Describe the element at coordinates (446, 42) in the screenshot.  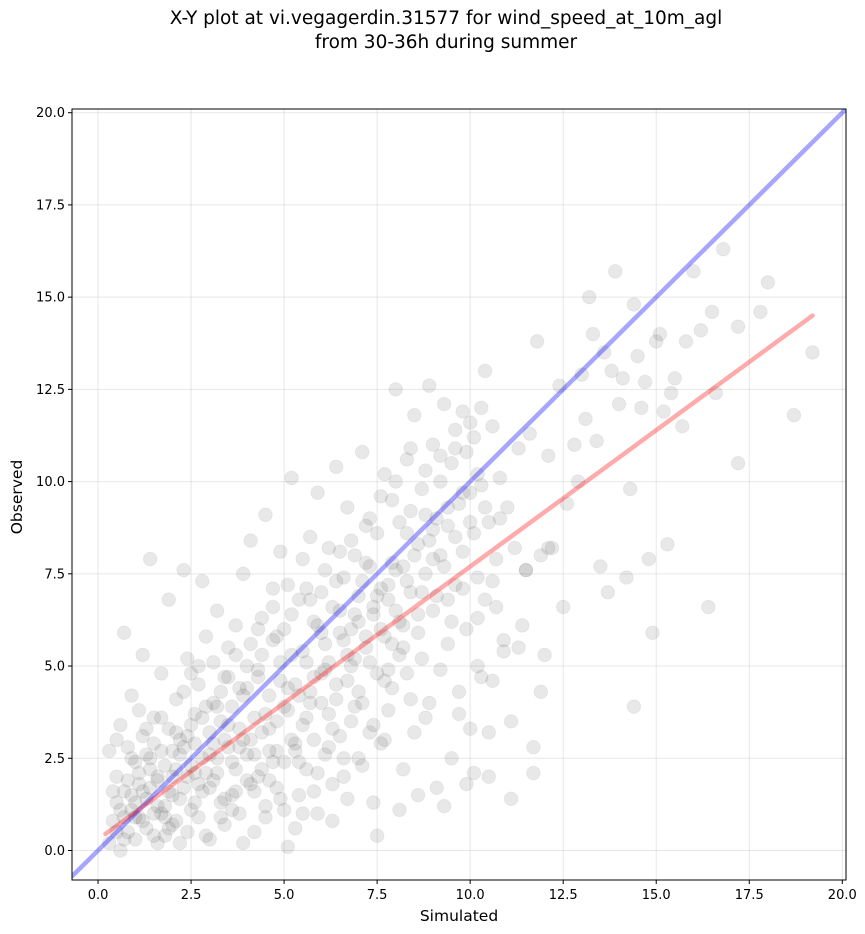
I see `chart-title-line-2: from 30-36h during summer` at that location.